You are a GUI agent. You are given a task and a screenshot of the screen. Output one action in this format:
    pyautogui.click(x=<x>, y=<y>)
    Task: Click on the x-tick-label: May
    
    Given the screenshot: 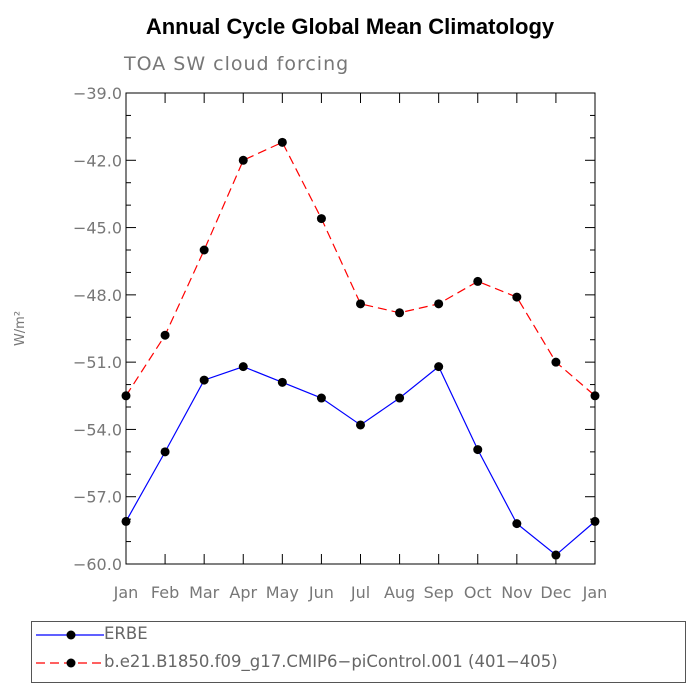 What is the action you would take?
    pyautogui.click(x=282, y=592)
    